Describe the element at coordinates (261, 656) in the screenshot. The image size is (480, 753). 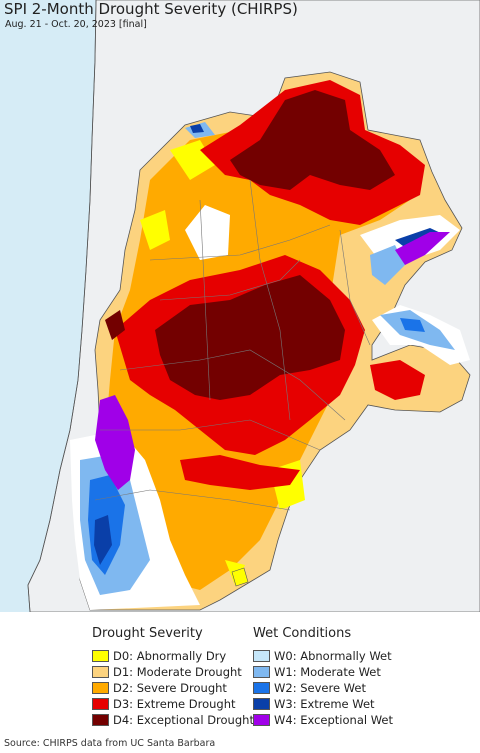
I see `swatch-w0` at that location.